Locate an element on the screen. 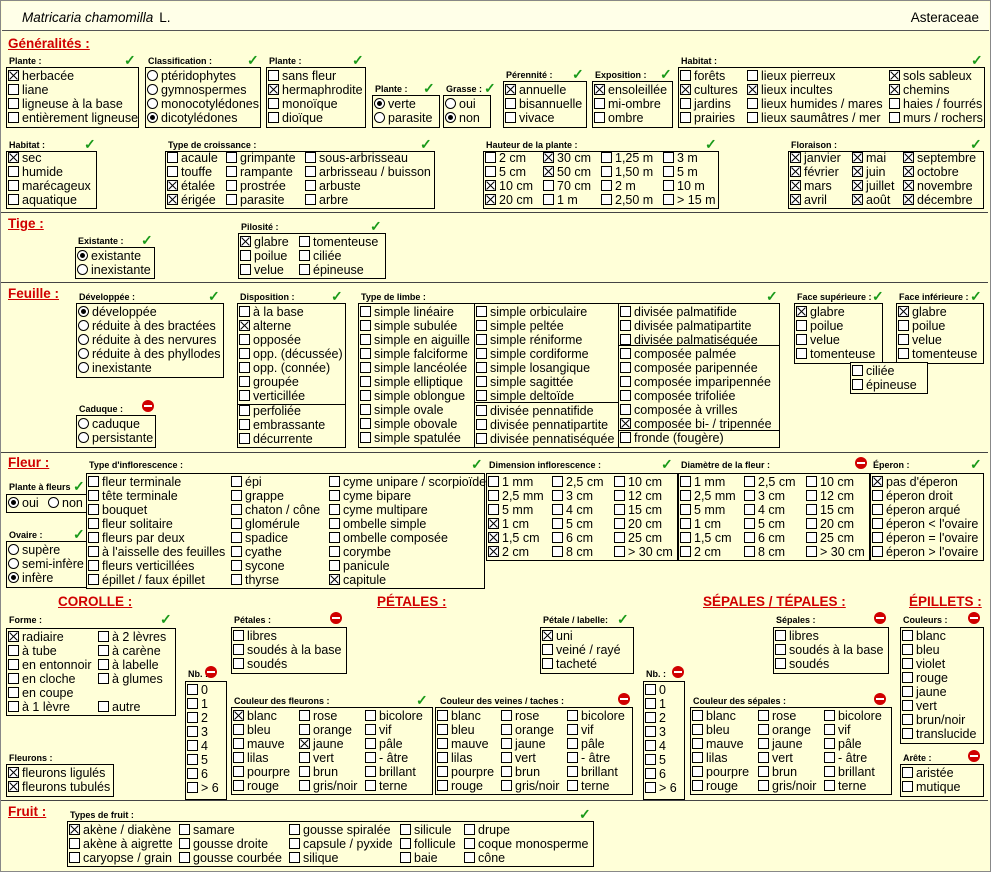  checkbox-cf_b-5: gris/noir is located at coordinates (328, 786).